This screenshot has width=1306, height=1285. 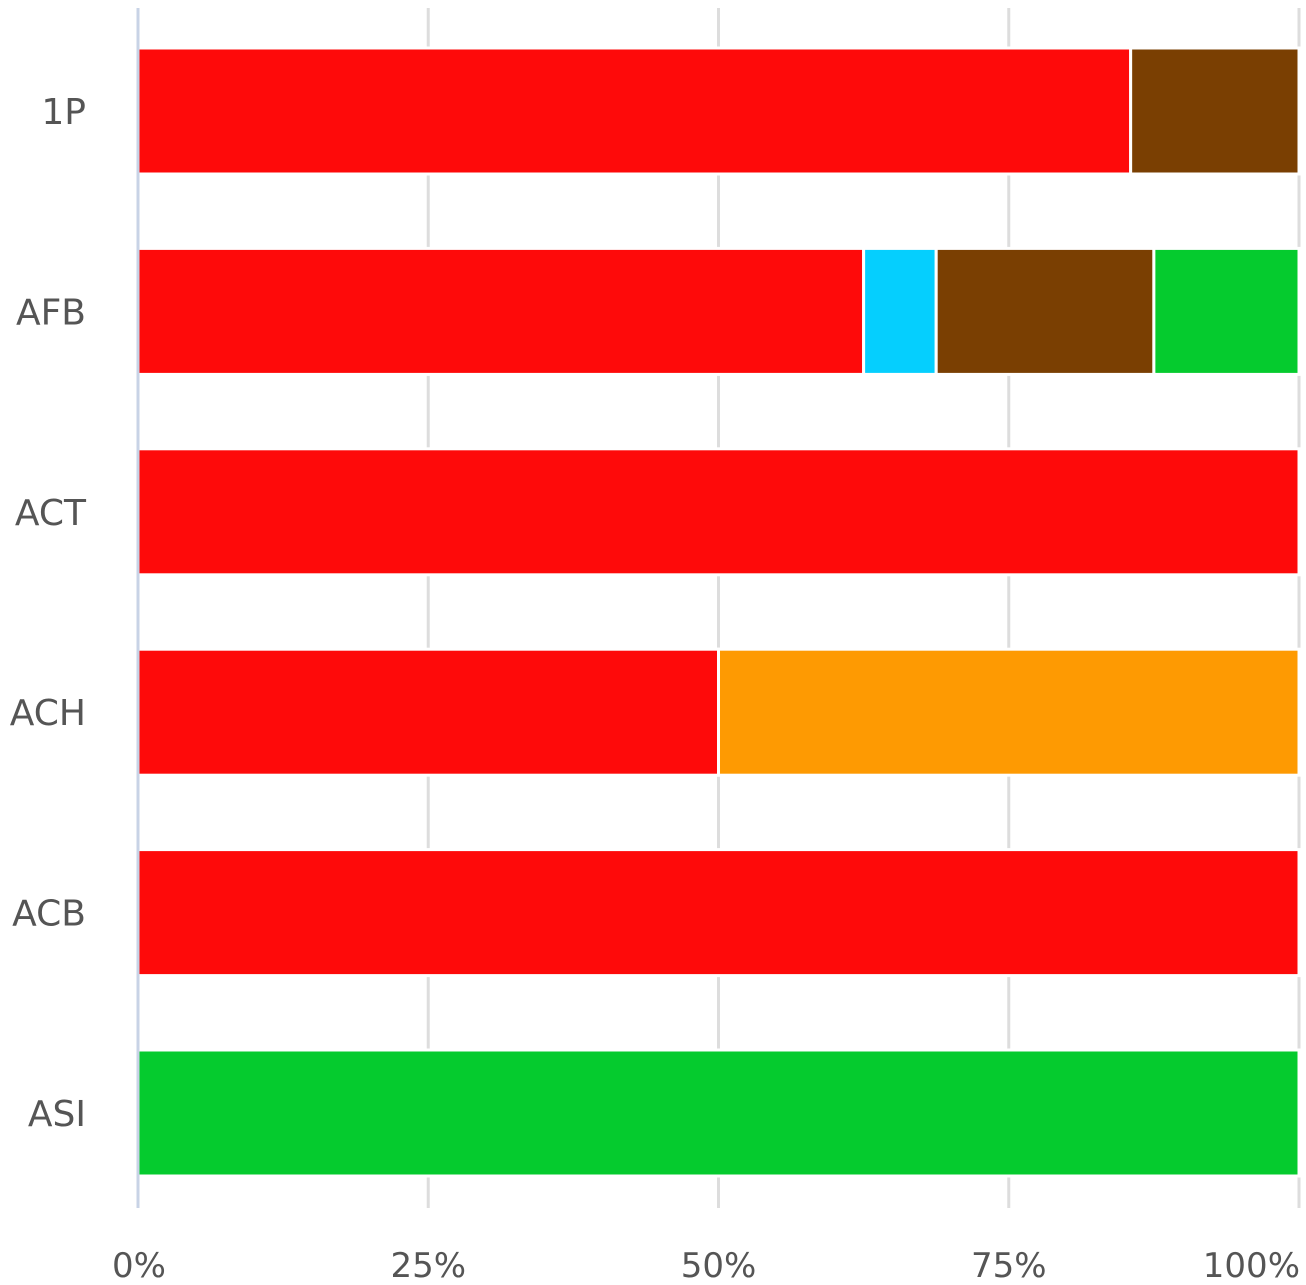 What do you see at coordinates (51, 513) in the screenshot?
I see `category-label-act: ACT` at bounding box center [51, 513].